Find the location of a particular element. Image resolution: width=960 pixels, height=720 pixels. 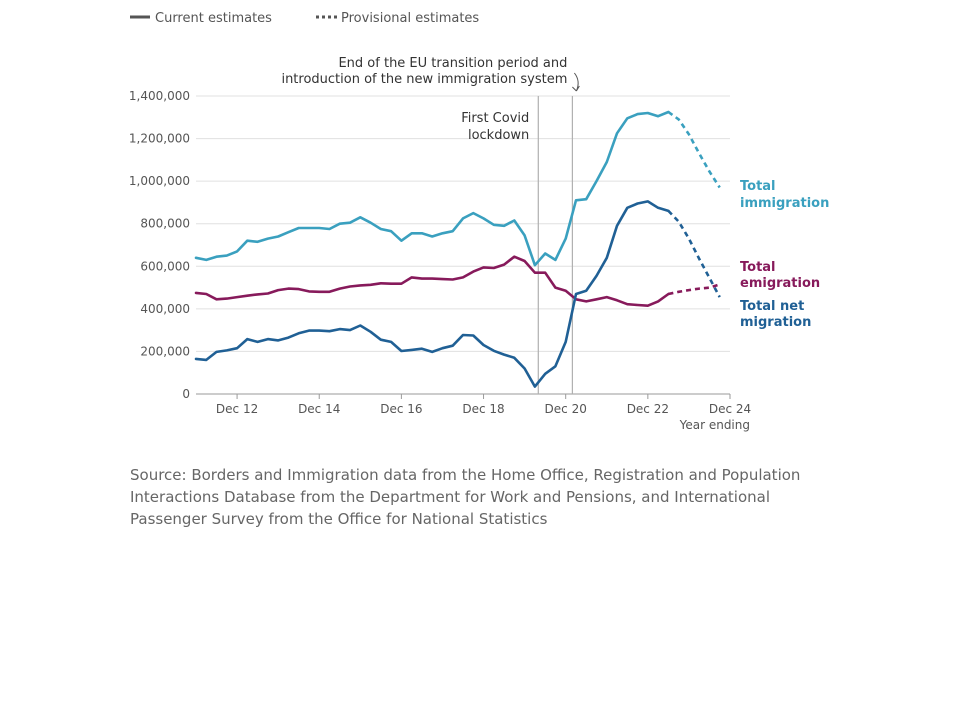

x-tick-label: Dec 16 is located at coordinates (401, 409).